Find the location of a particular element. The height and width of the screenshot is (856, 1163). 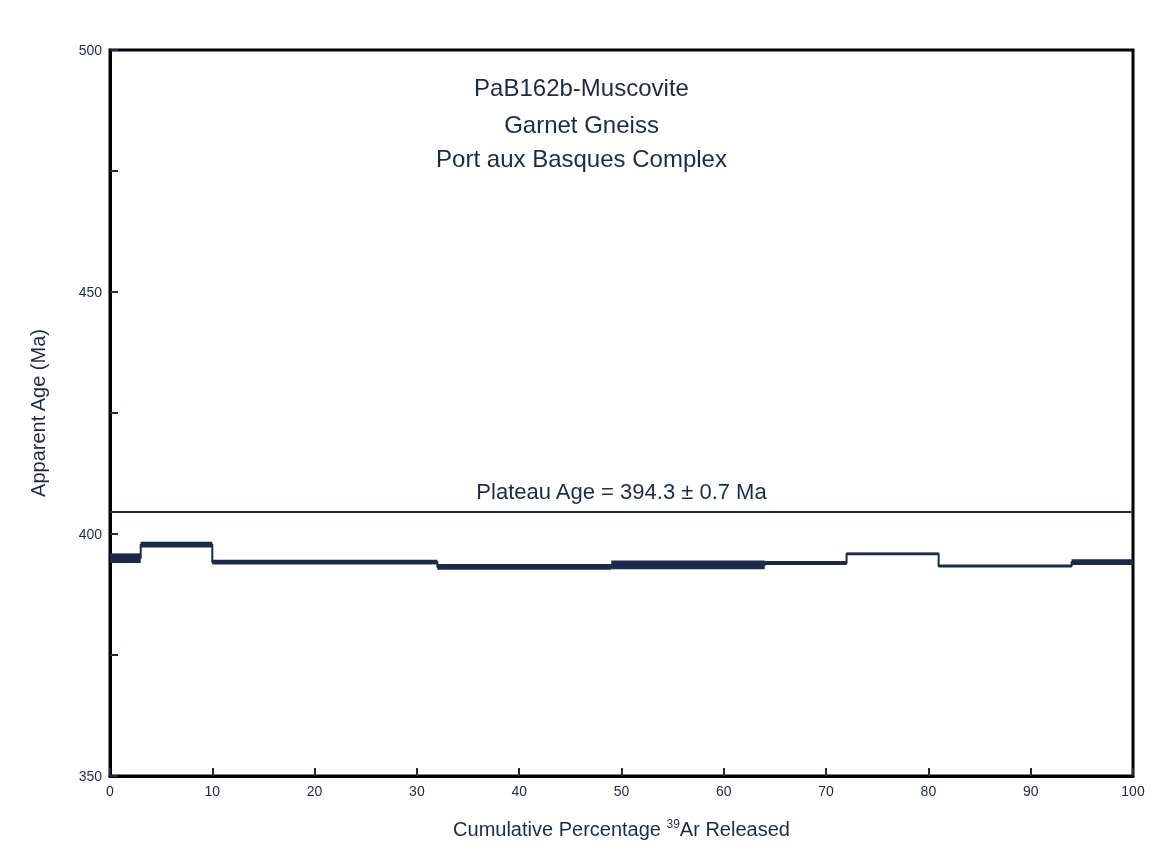

x-tick-label: 20 is located at coordinates (314, 791).